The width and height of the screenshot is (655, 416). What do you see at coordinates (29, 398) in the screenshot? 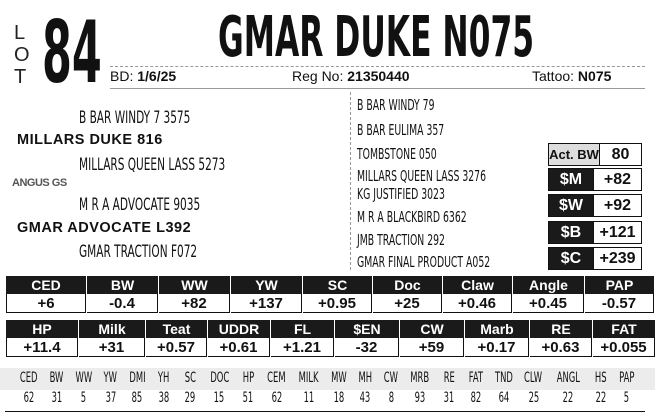
I see `col-value: 62` at bounding box center [29, 398].